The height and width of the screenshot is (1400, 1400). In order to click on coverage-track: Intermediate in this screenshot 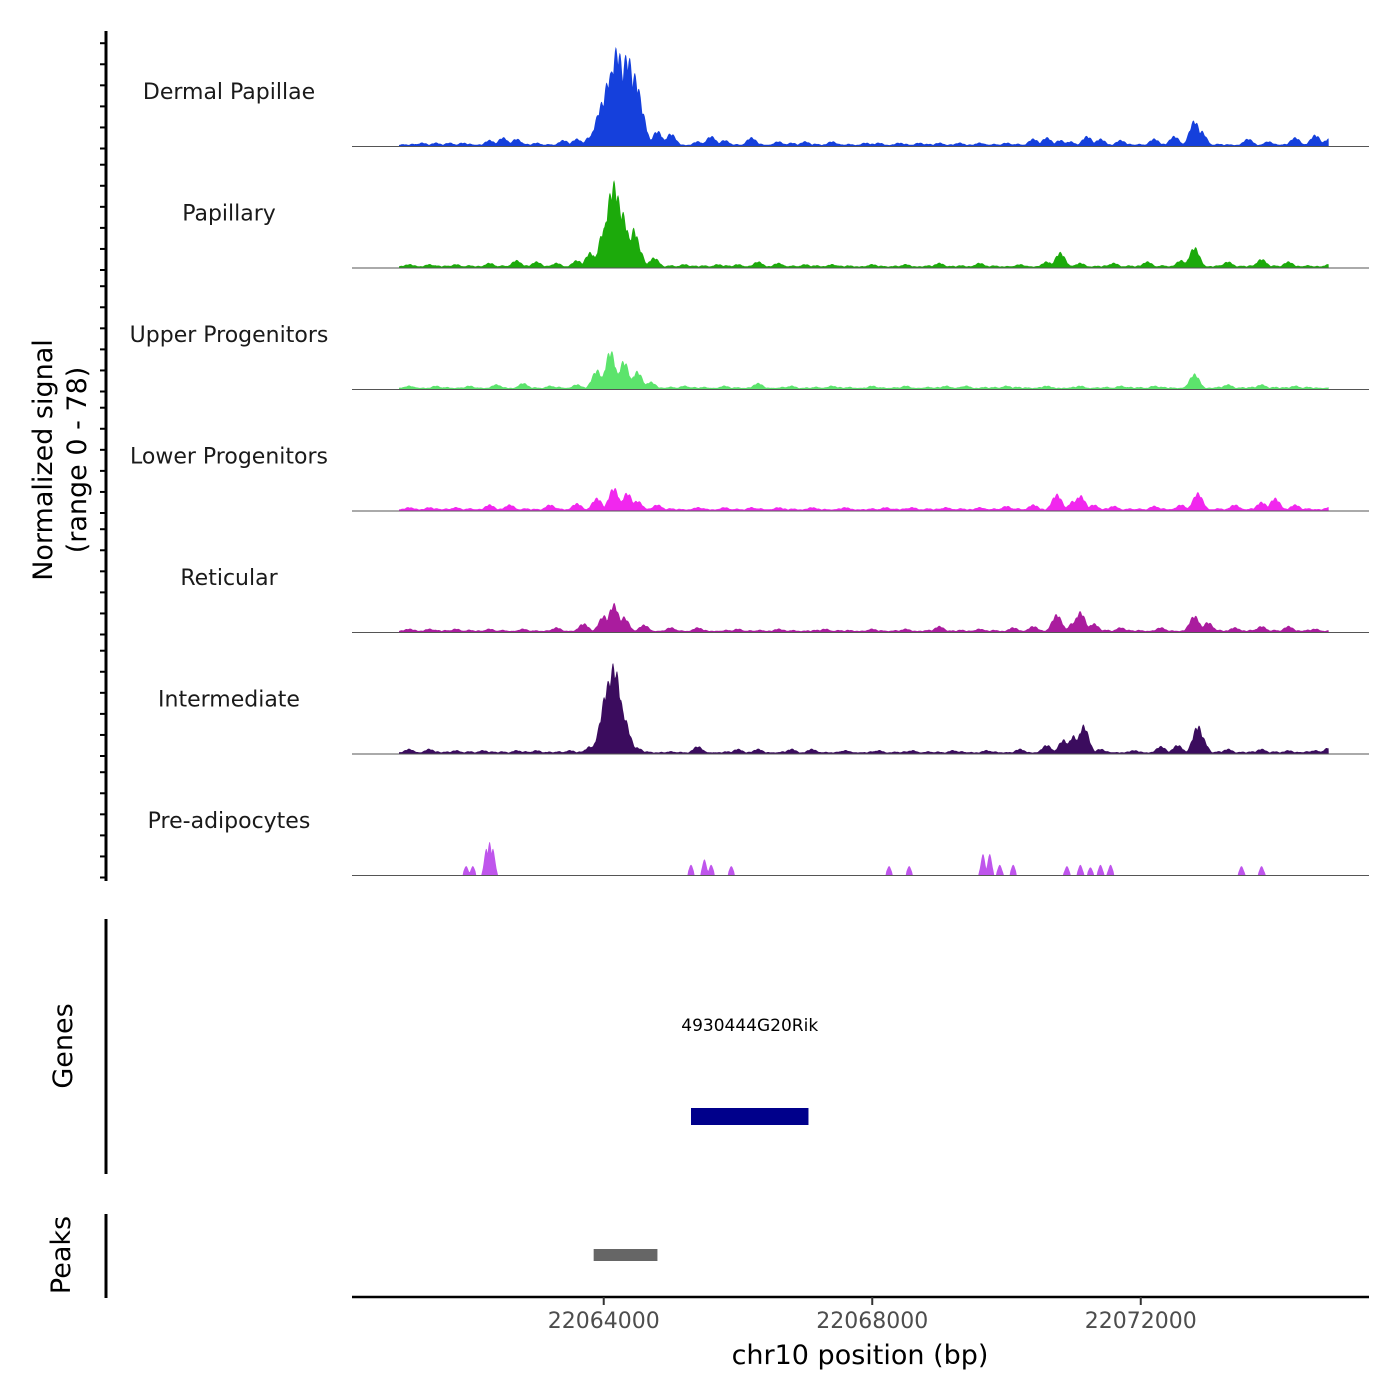, I will do `click(763, 709)`.